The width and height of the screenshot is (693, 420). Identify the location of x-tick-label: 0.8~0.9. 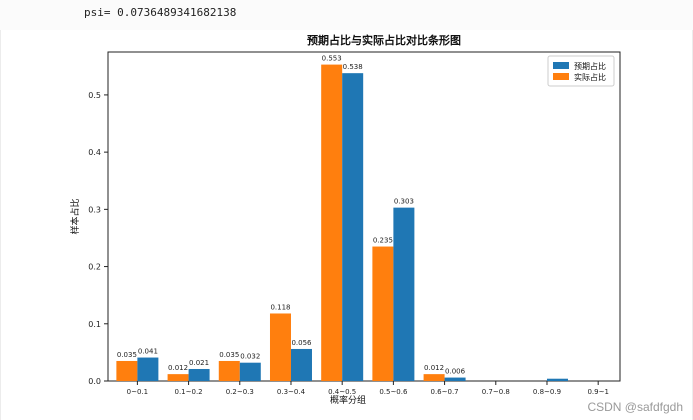
(547, 392).